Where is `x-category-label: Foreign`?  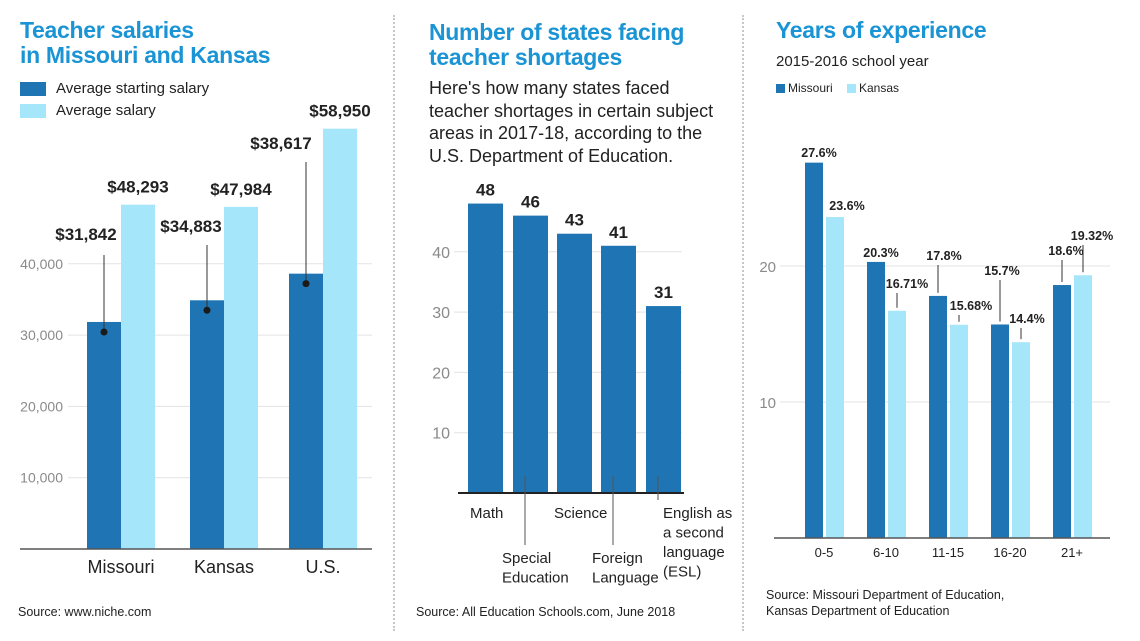
x-category-label: Foreign is located at coordinates (617, 558).